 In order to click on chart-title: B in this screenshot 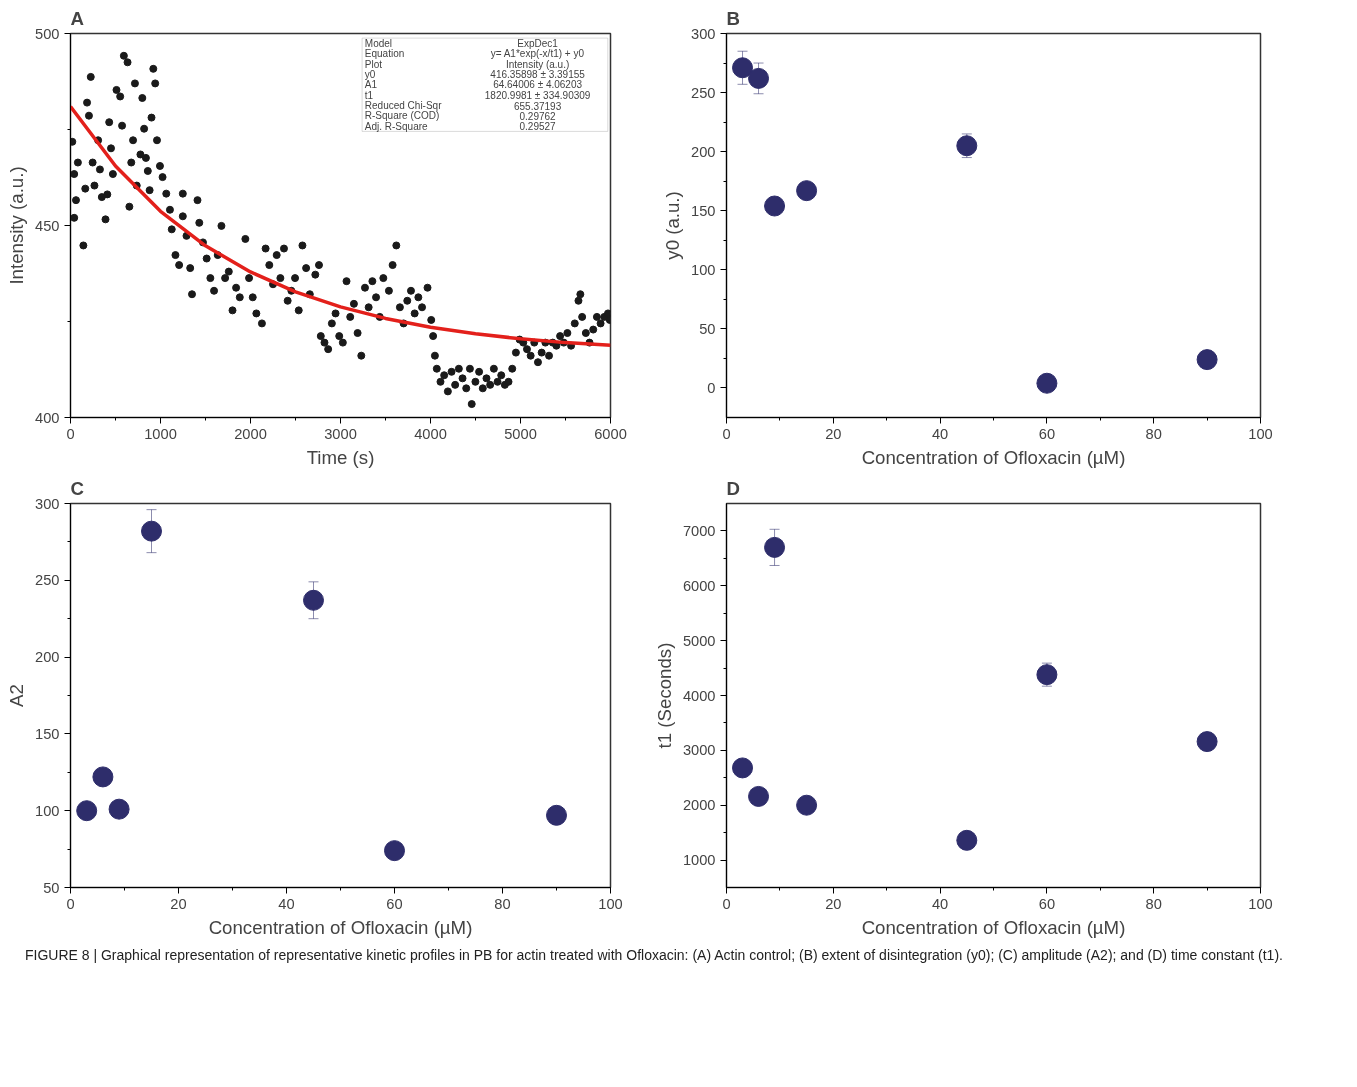, I will do `click(733, 18)`.